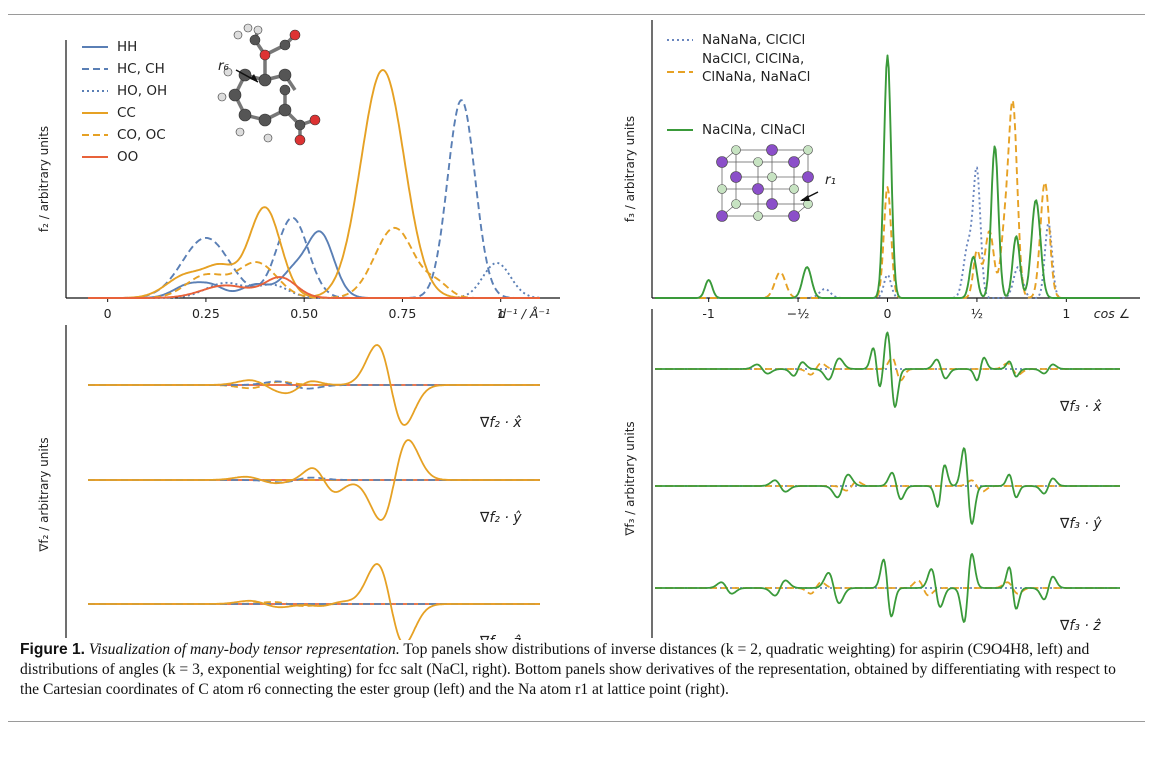  Describe the element at coordinates (1080, 407) in the screenshot. I see `right-bottom-panel-label: ∇f₃ · x̂` at that location.